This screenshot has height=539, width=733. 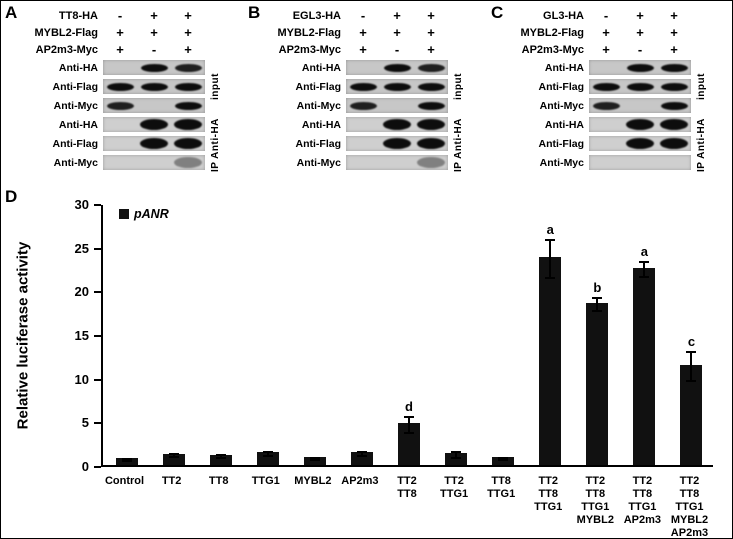 What do you see at coordinates (112, 124) in the screenshot?
I see `blot-row: Anti-HA` at bounding box center [112, 124].